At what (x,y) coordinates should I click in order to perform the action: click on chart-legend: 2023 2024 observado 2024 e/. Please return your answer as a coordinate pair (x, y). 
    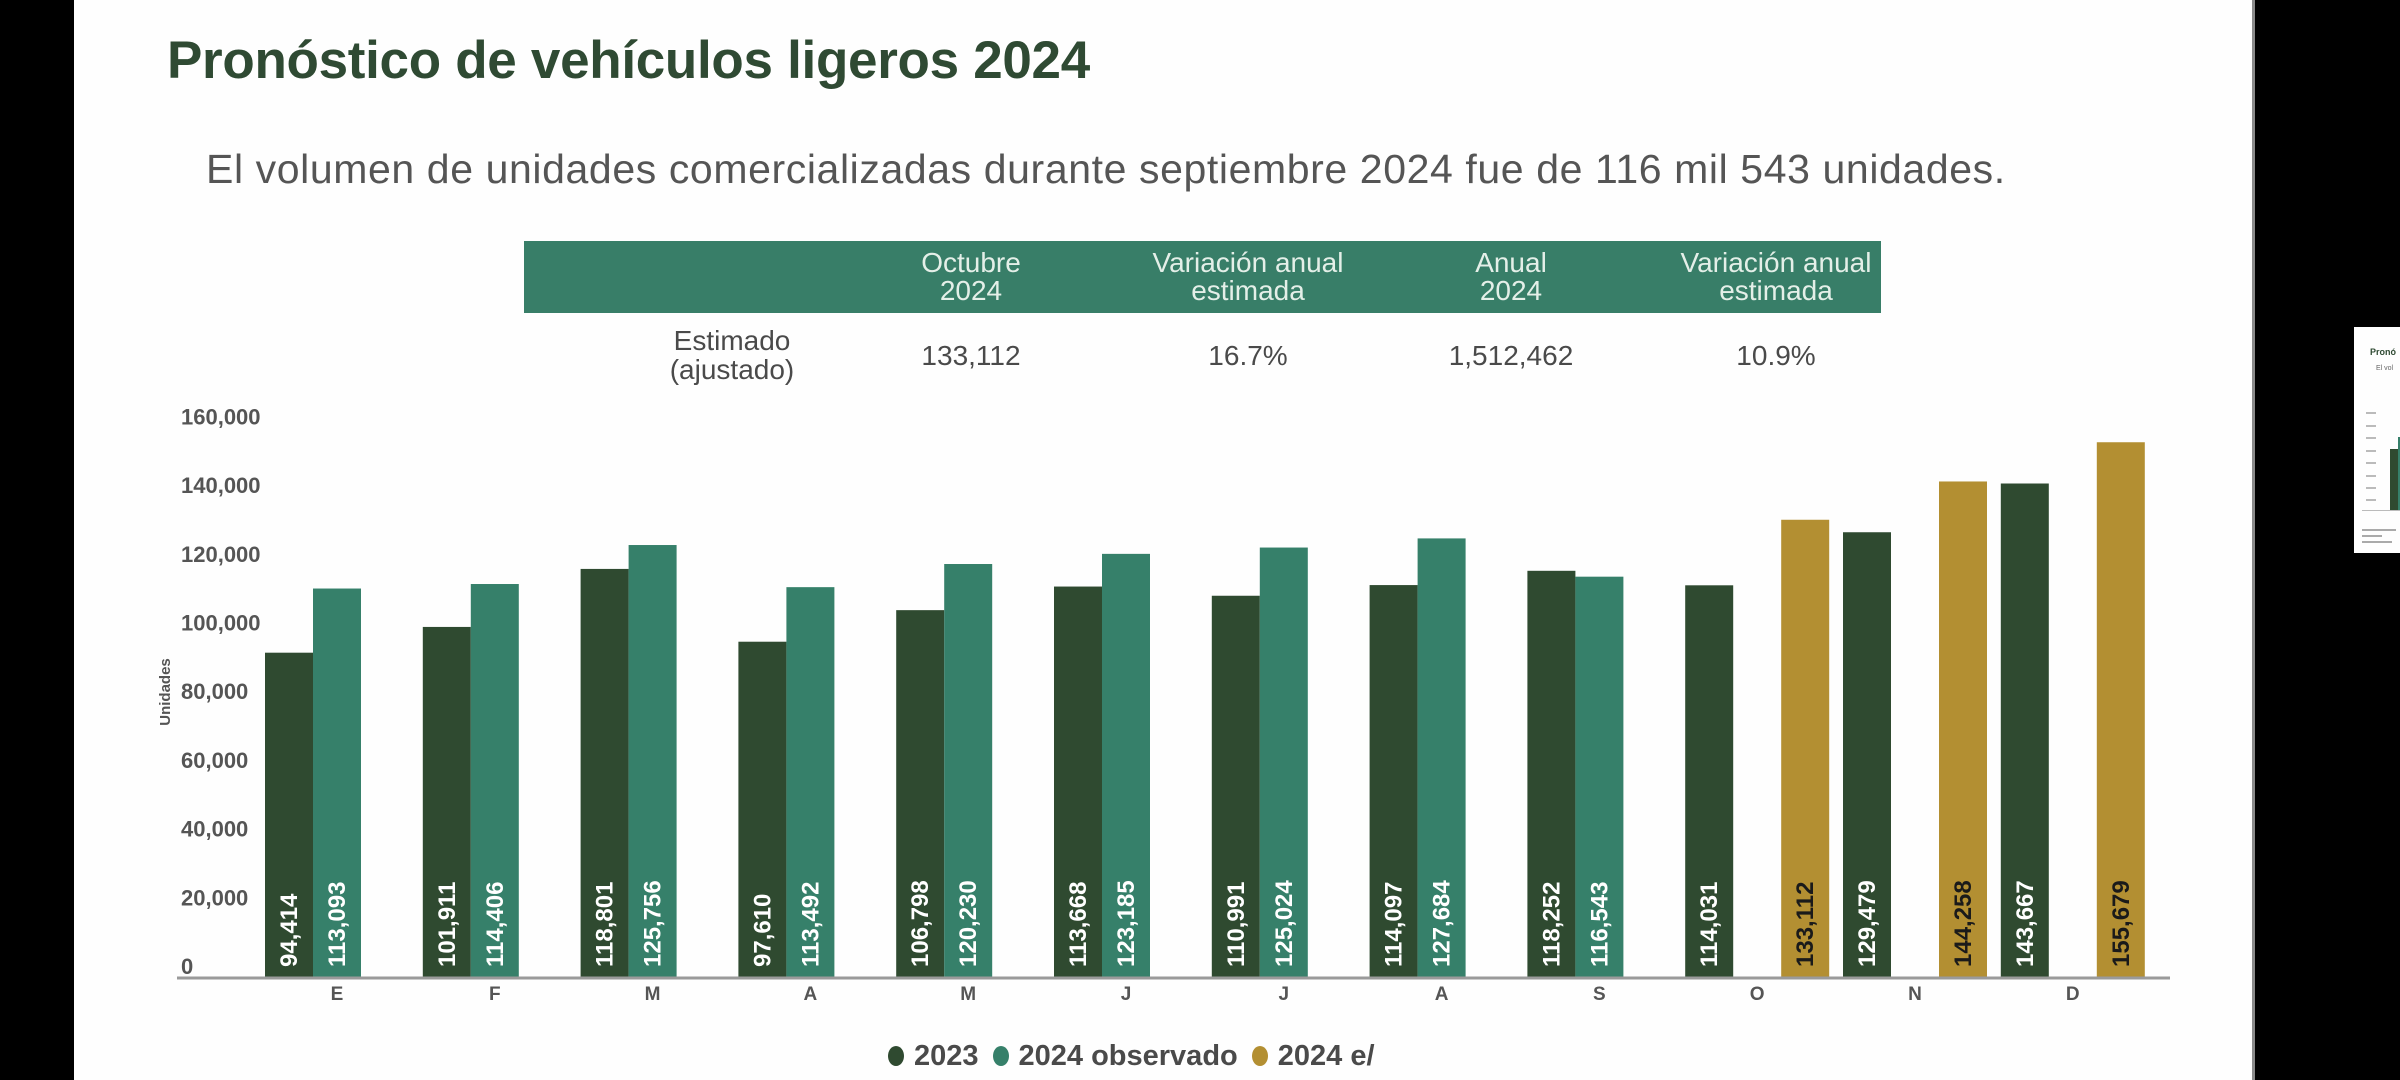
    Looking at the image, I should click on (1124, 1056).